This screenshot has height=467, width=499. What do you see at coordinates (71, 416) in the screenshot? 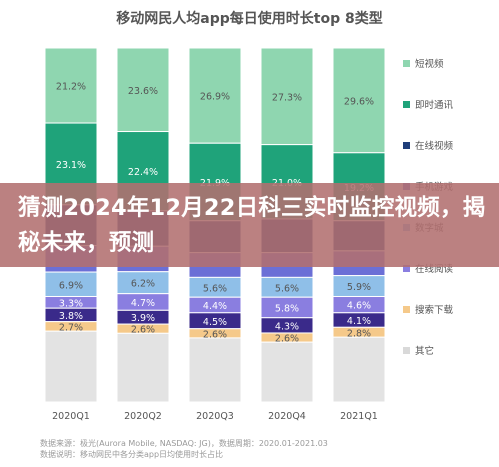
I see `x-tick-label: 2020Q1` at bounding box center [71, 416].